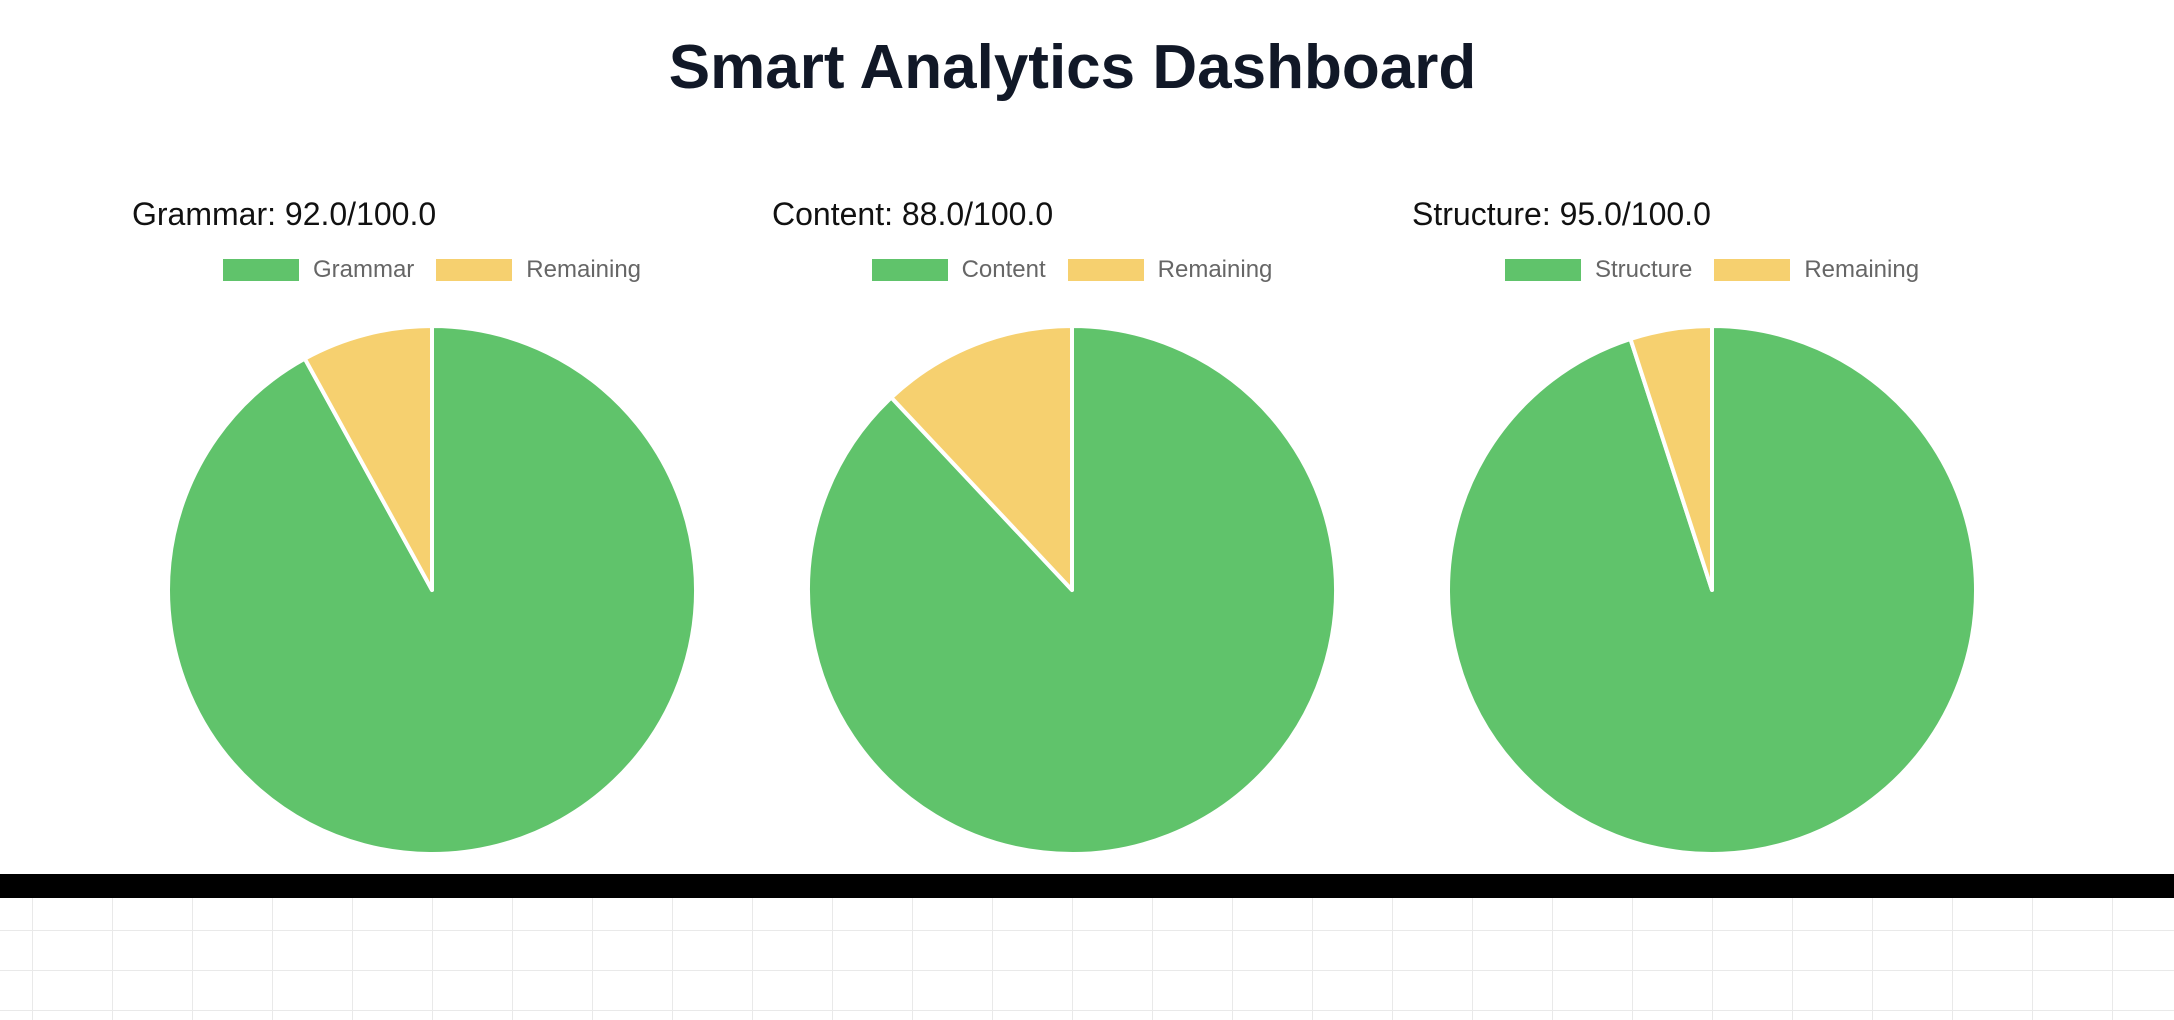 This screenshot has width=2174, height=1020. What do you see at coordinates (1087, 886) in the screenshot?
I see `divider-bar` at bounding box center [1087, 886].